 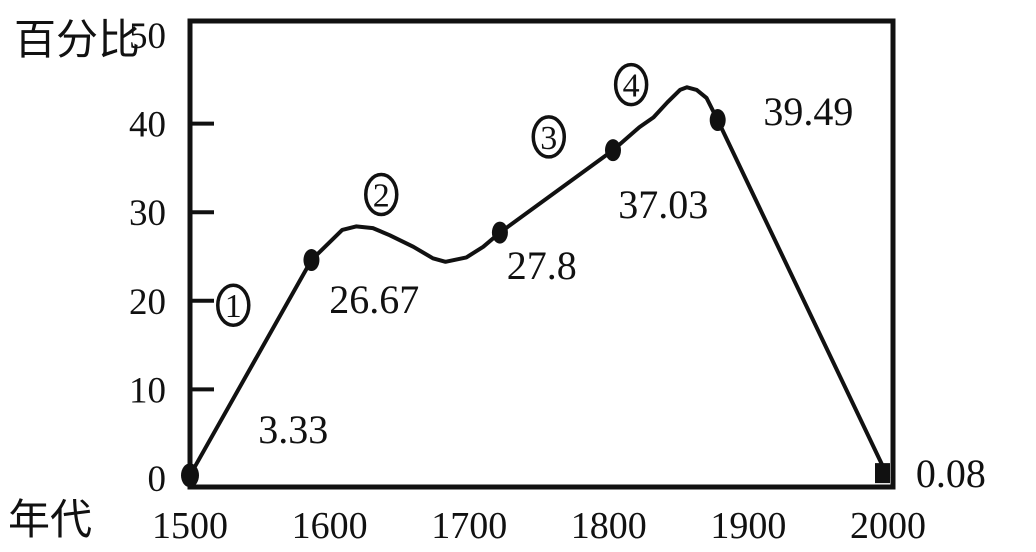 What do you see at coordinates (157, 479) in the screenshot?
I see `y-tick-label: 0` at bounding box center [157, 479].